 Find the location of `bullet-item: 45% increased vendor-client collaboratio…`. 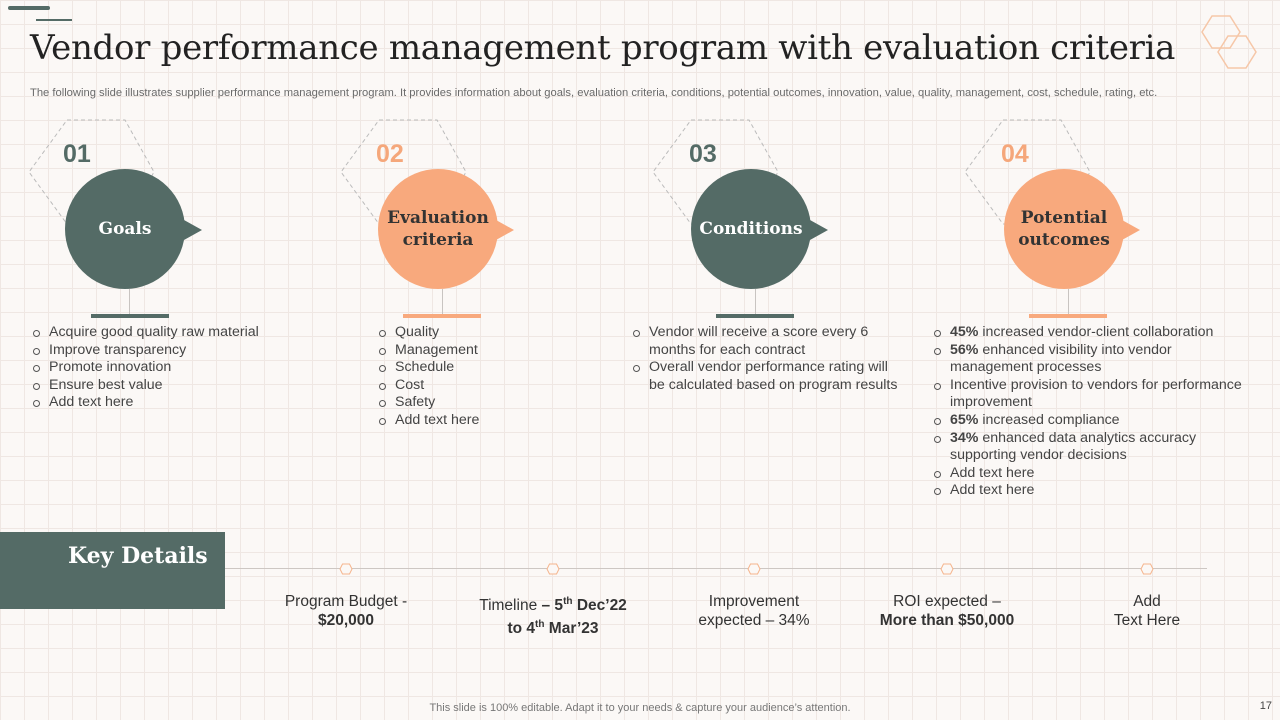

bullet-item: 45% increased vendor-client collaboratio… is located at coordinates (1087, 333).